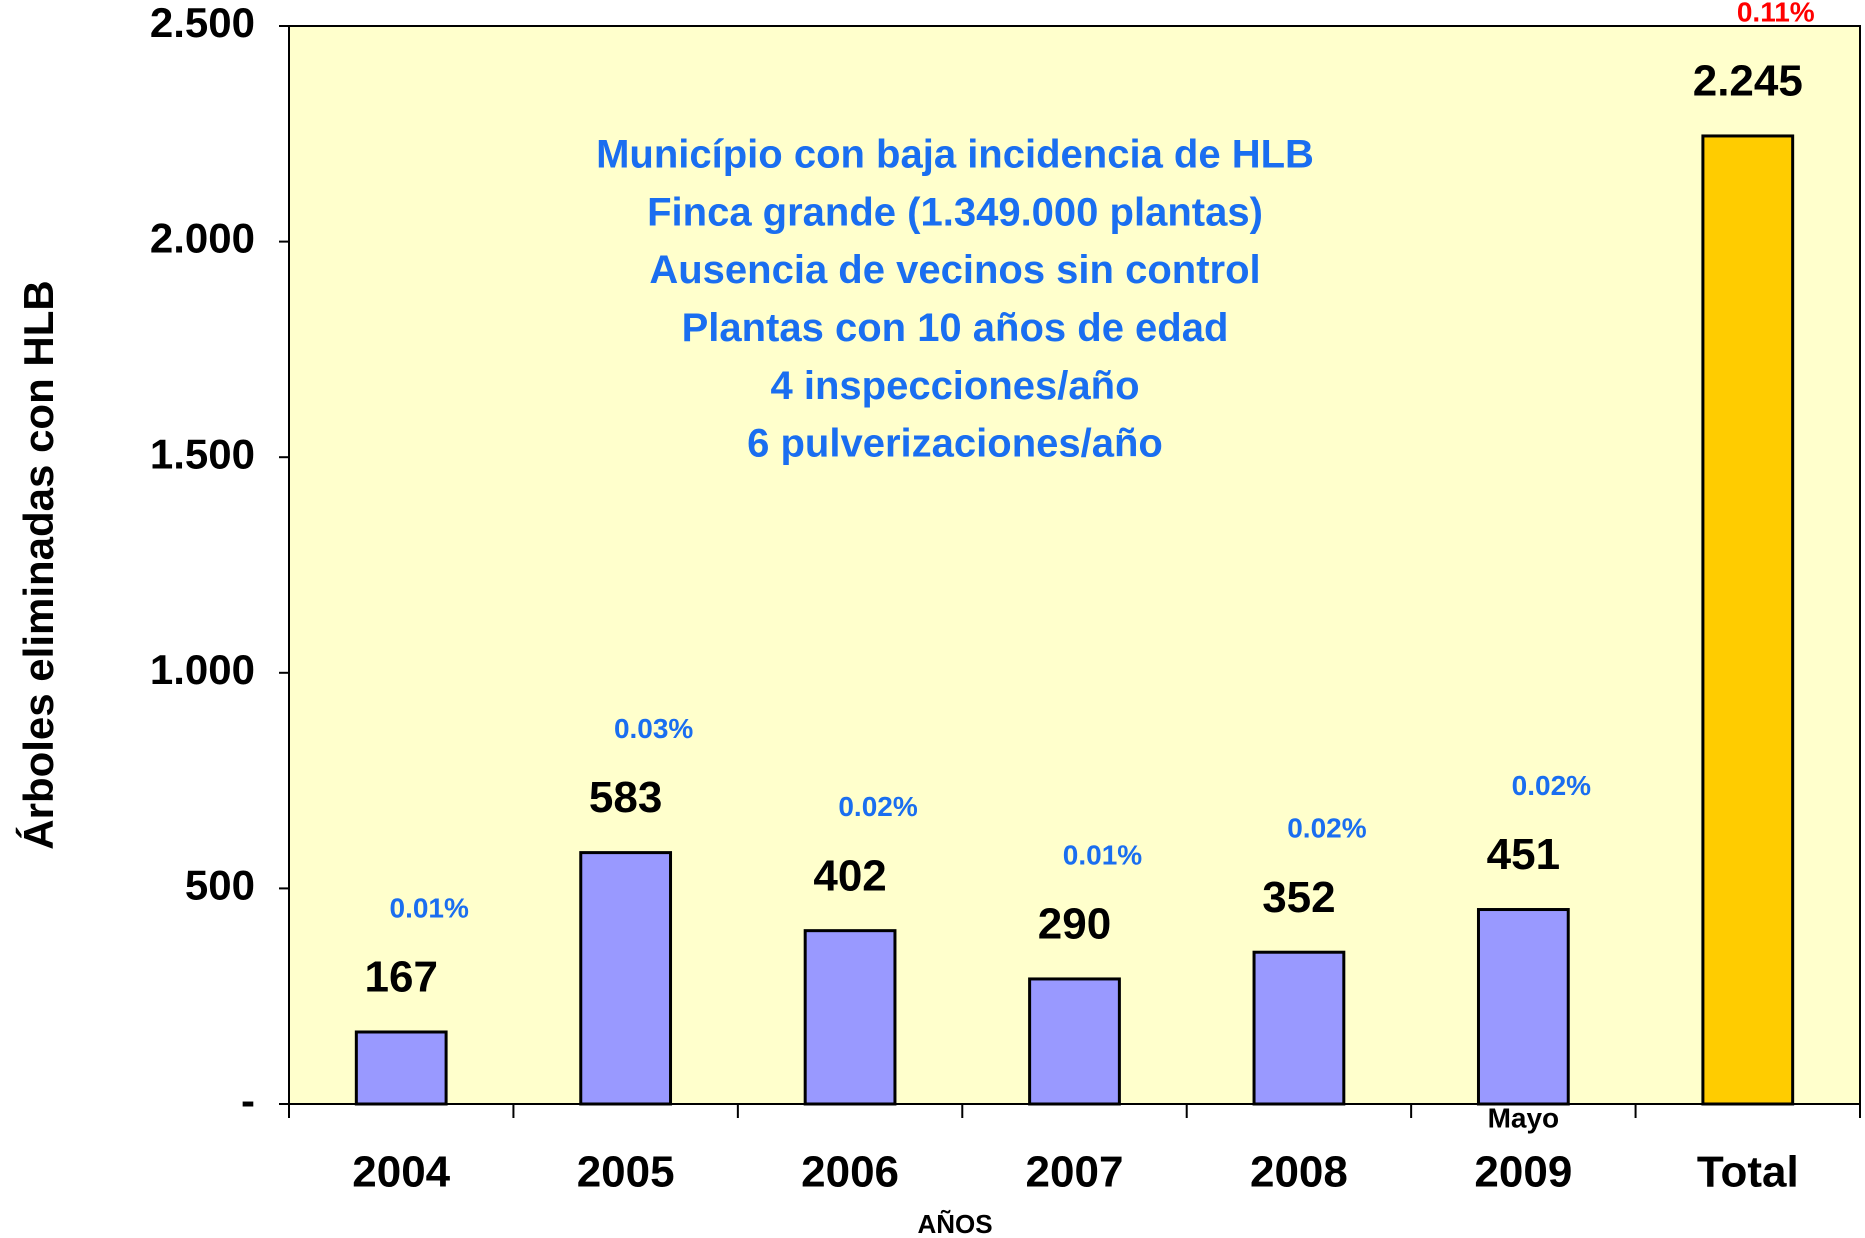 The height and width of the screenshot is (1238, 1865). I want to click on value-label: 290, so click(1074, 924).